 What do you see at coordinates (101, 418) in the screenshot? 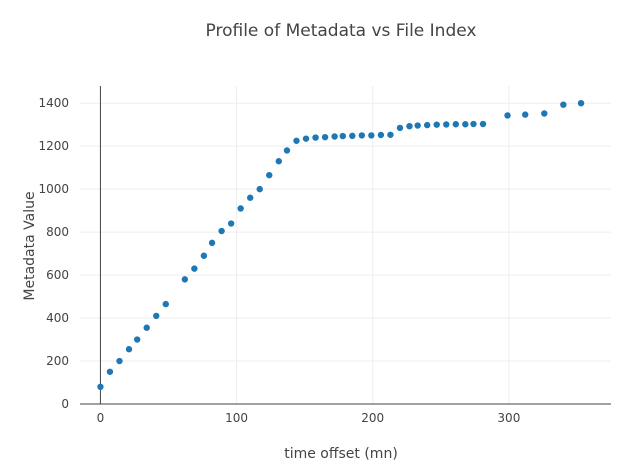
I see `x-tick-label: 0` at bounding box center [101, 418].